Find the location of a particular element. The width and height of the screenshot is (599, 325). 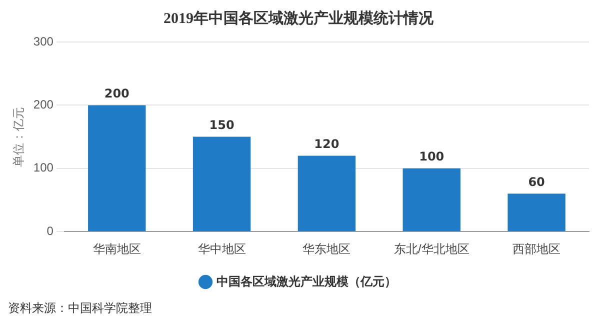

y-tick-label: 100 is located at coordinates (43, 167).